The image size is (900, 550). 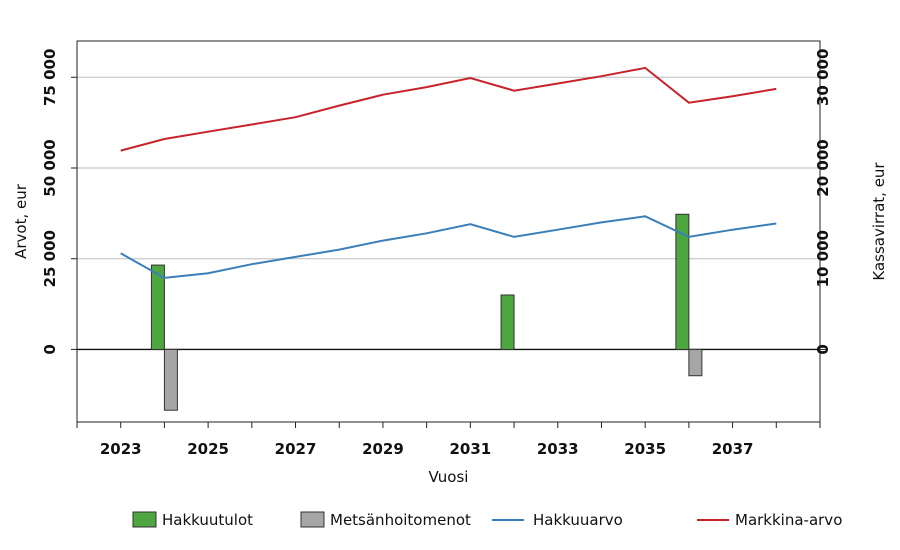 What do you see at coordinates (21, 221) in the screenshot?
I see `left-axis-title: Arvot, eur` at bounding box center [21, 221].